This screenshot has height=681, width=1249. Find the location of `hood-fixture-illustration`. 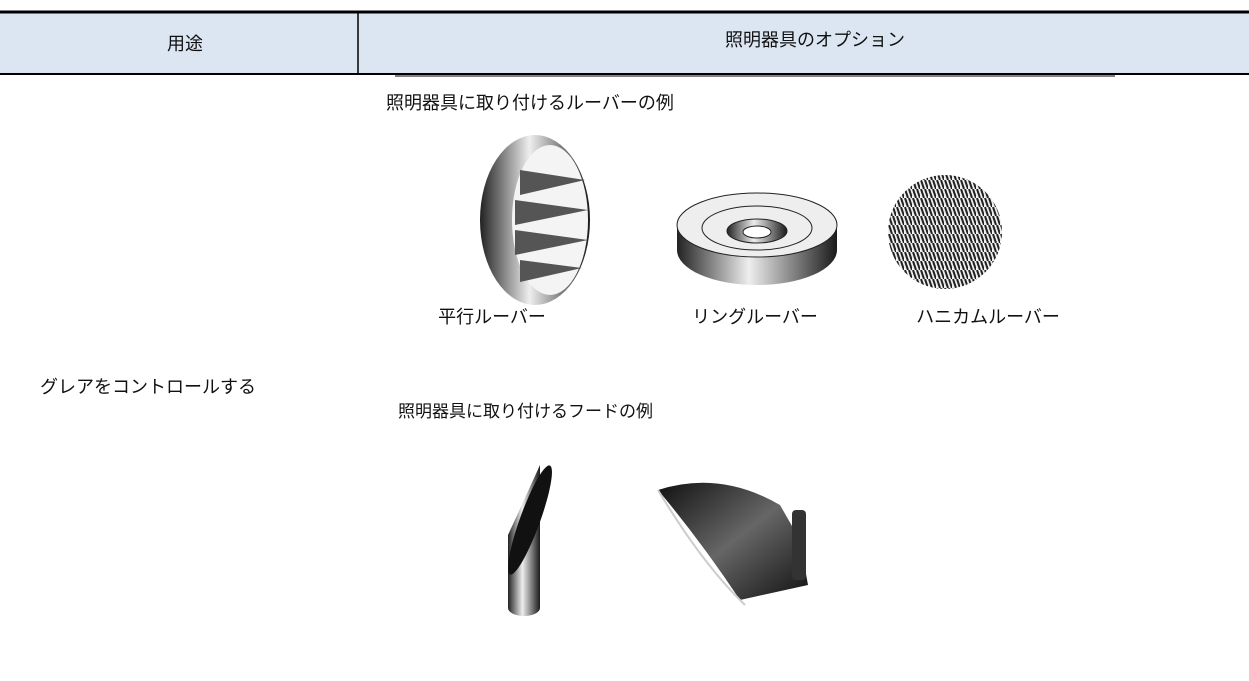

hood-fixture-illustration is located at coordinates (732, 544).